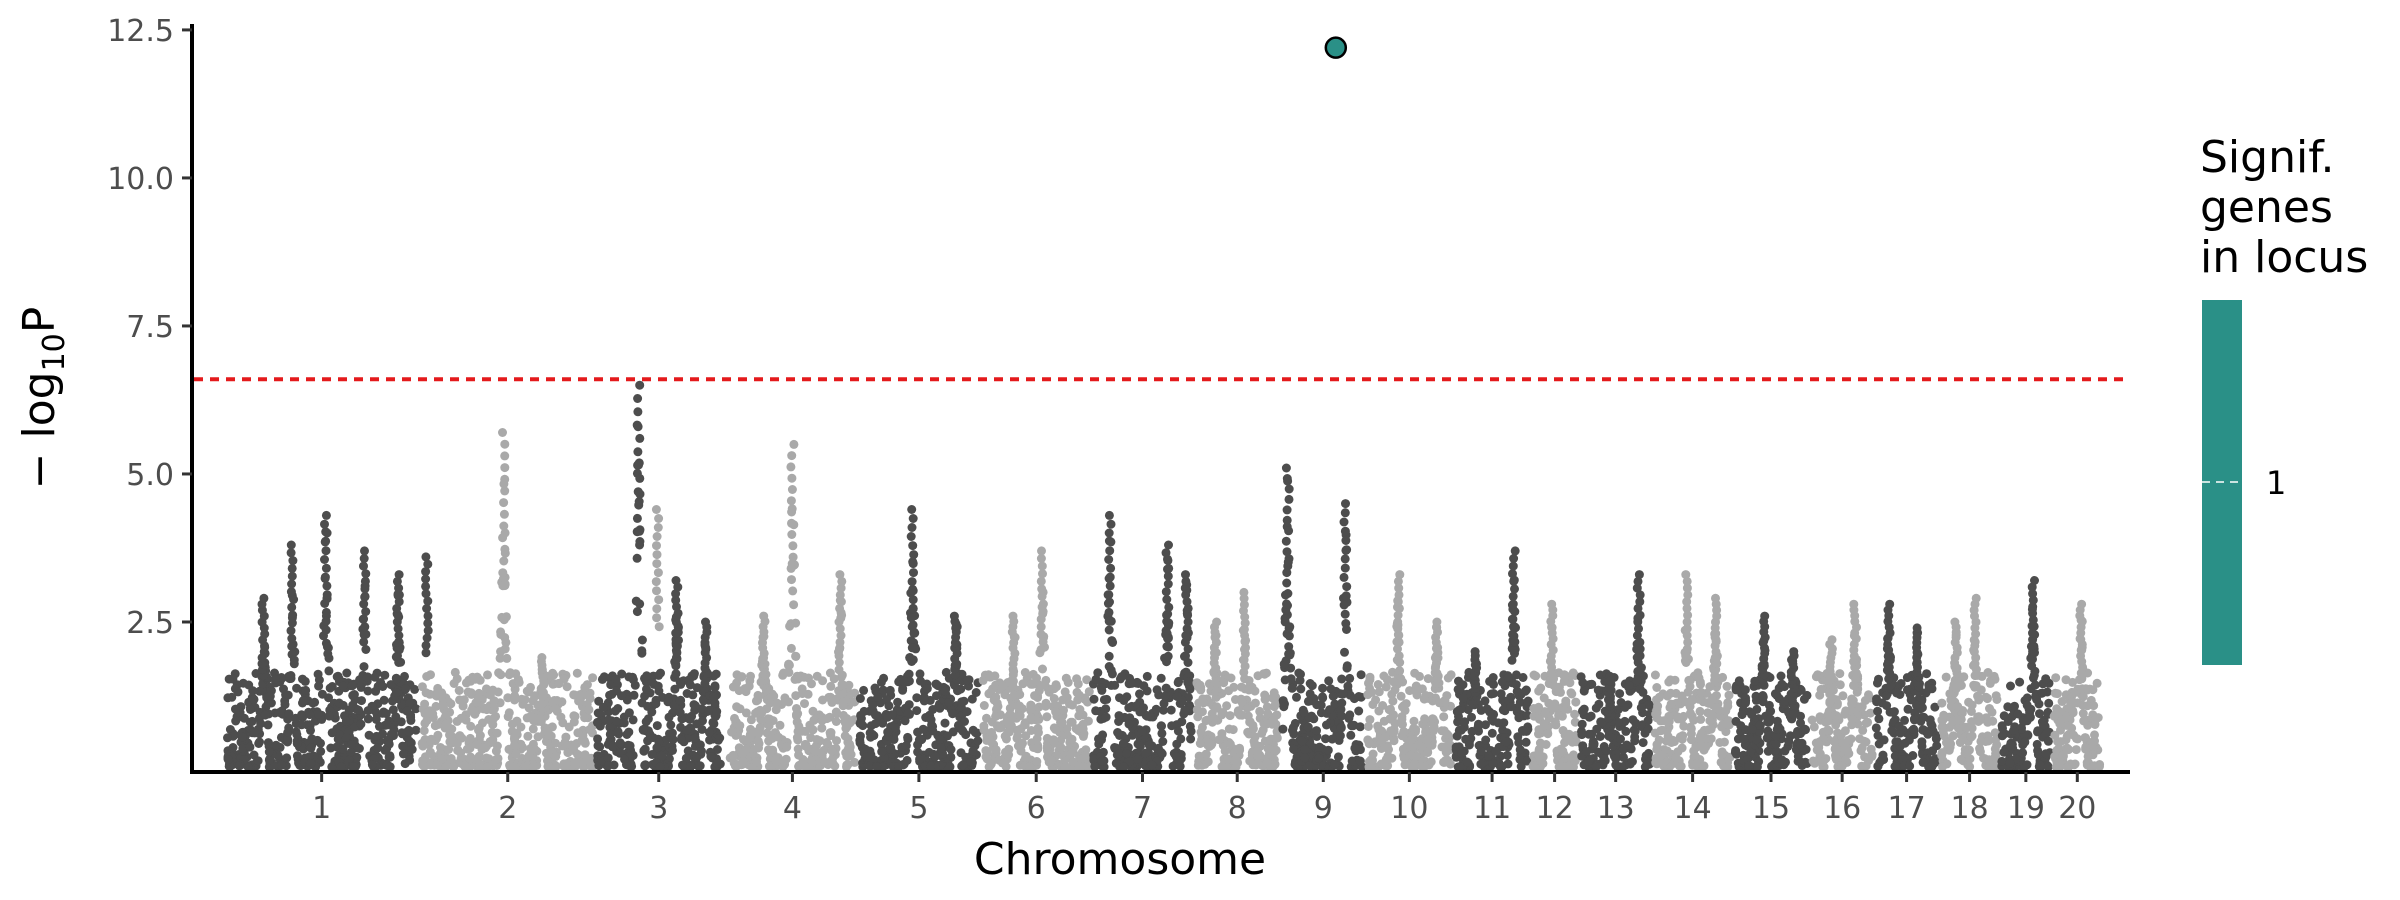 Image resolution: width=2400 pixels, height=900 pixels. What do you see at coordinates (1615, 671) in the screenshot?
I see `chromosome-13-points` at bounding box center [1615, 671].